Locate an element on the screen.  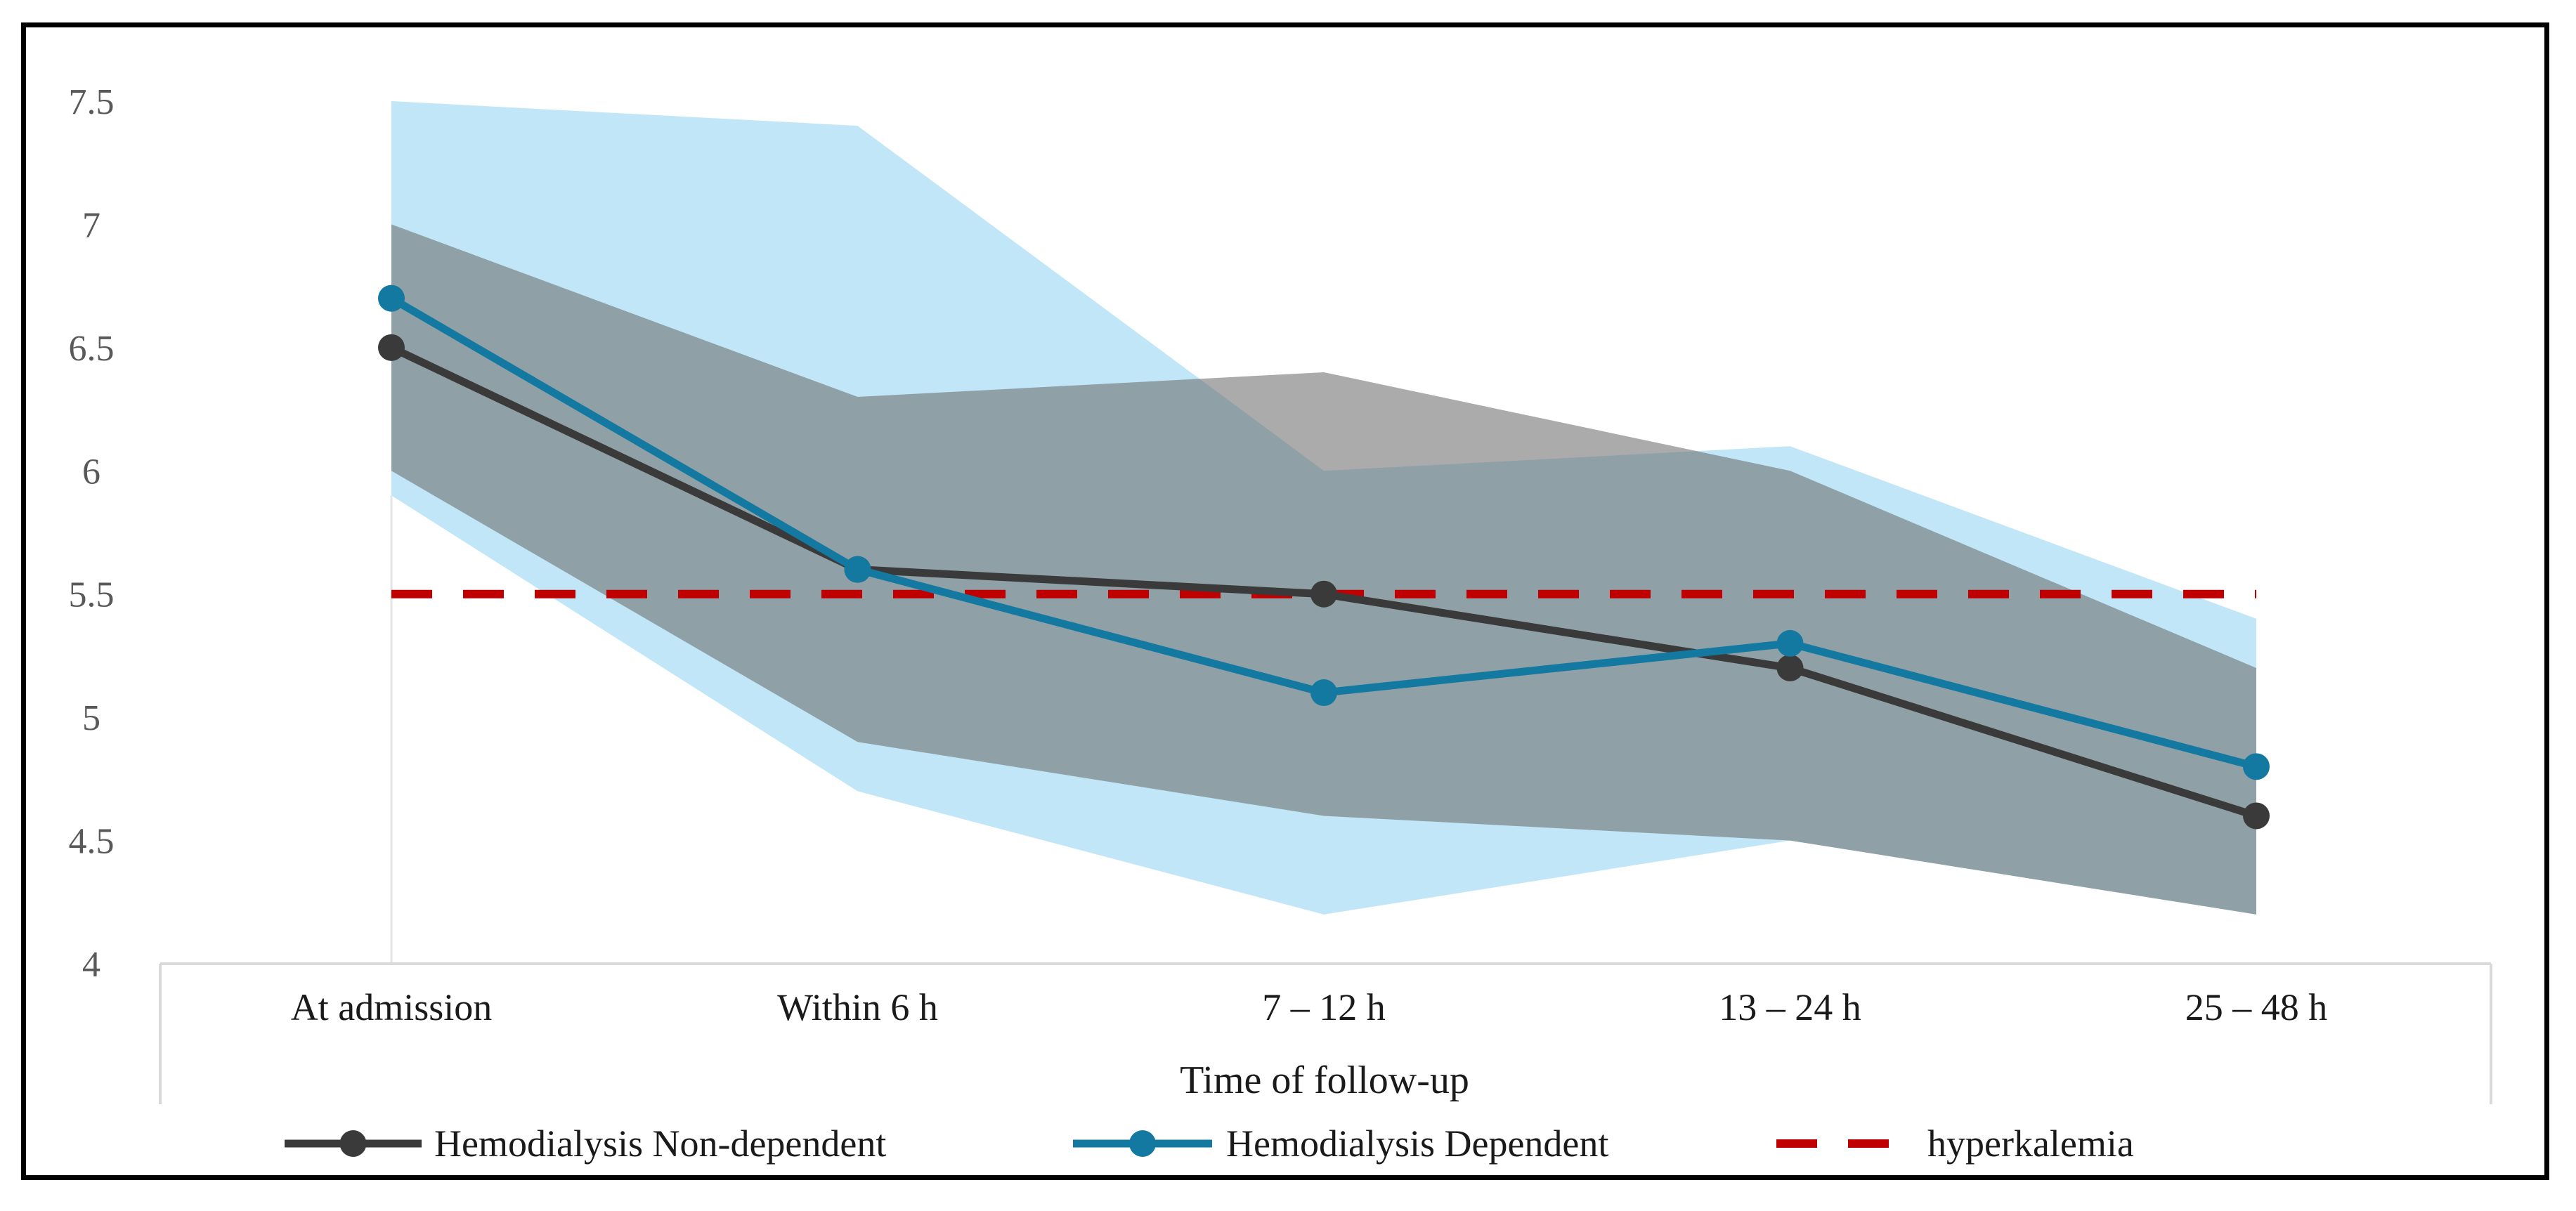
y-tick-label: 7 is located at coordinates (91, 225).